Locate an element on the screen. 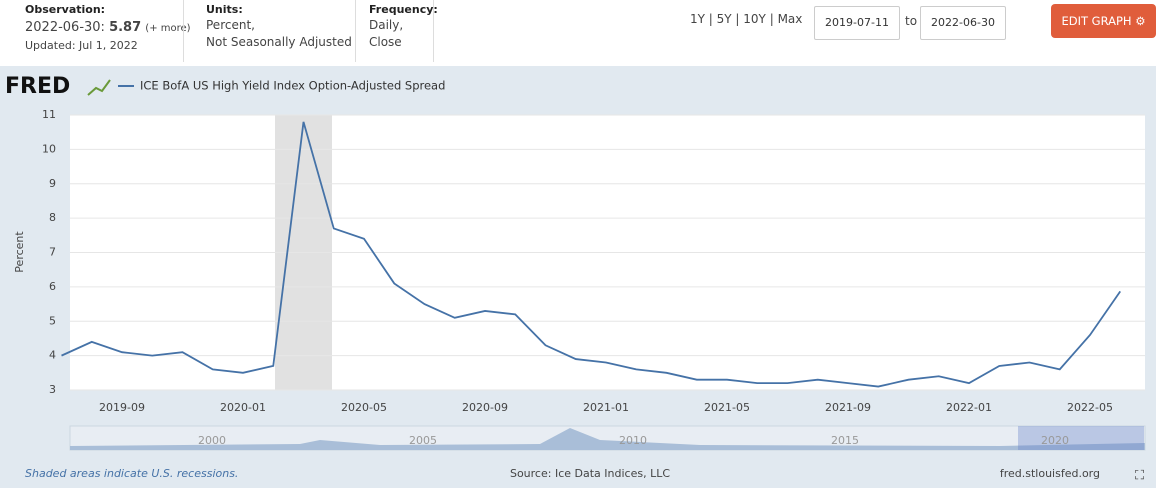 Image resolution: width=1156 pixels, height=488 pixels. y-tick-label: 11 is located at coordinates (49, 114).